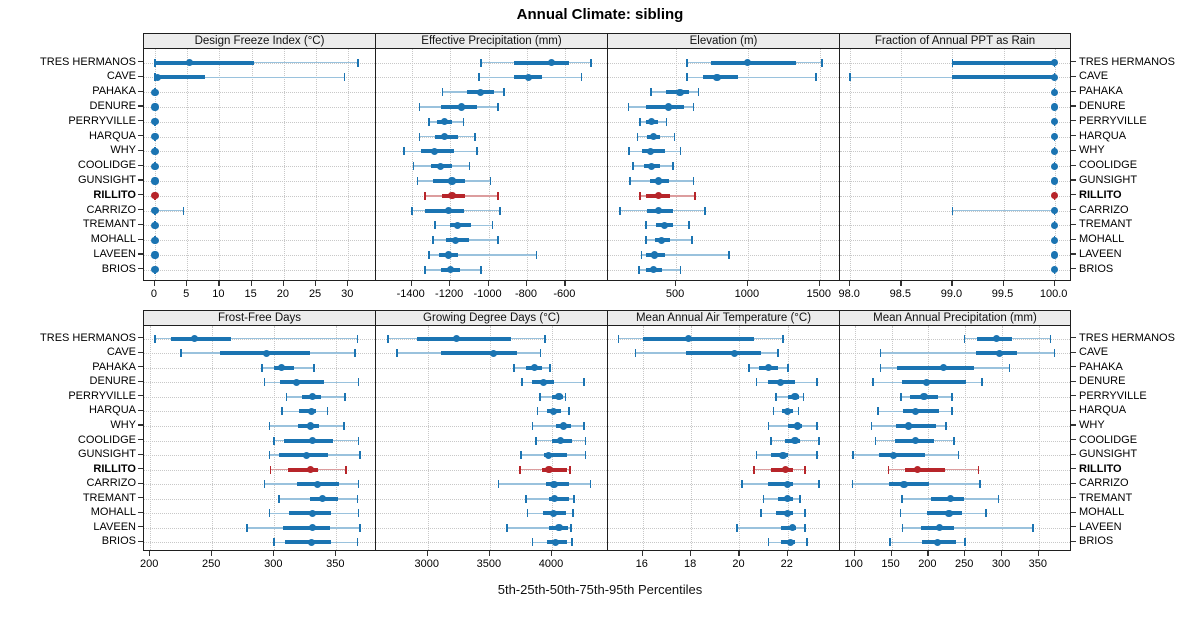 The width and height of the screenshot is (1200, 625). I want to click on site-label-right: WHY, so click(1092, 150).